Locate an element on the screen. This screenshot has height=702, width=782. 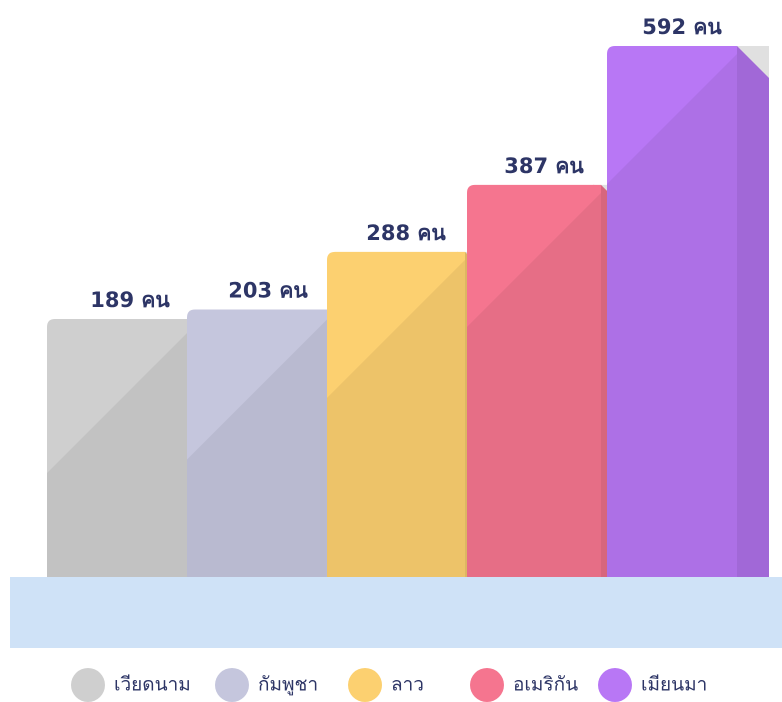
value-label: 189 คน is located at coordinates (130, 300).